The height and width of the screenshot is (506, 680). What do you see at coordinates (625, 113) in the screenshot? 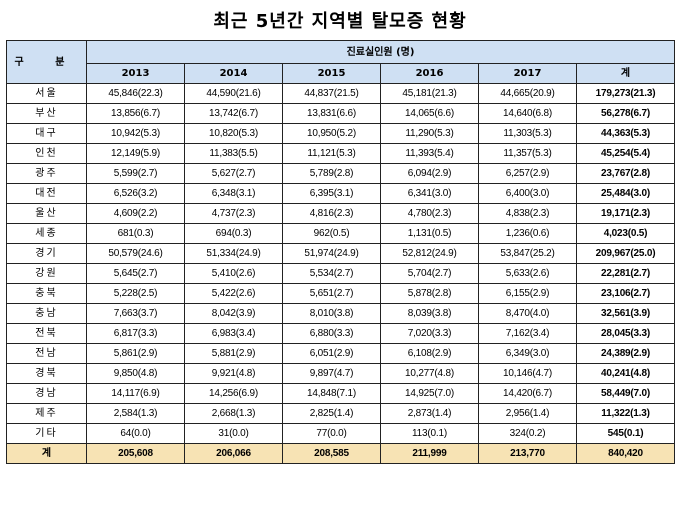
I see `row-total-cell: 56,278(6.7)` at bounding box center [625, 113].